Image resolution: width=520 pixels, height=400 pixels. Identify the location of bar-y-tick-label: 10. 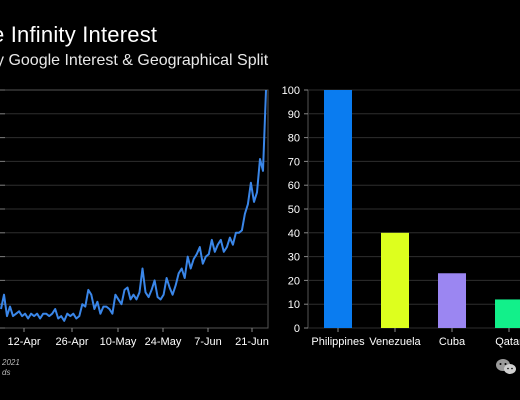
(294, 305).